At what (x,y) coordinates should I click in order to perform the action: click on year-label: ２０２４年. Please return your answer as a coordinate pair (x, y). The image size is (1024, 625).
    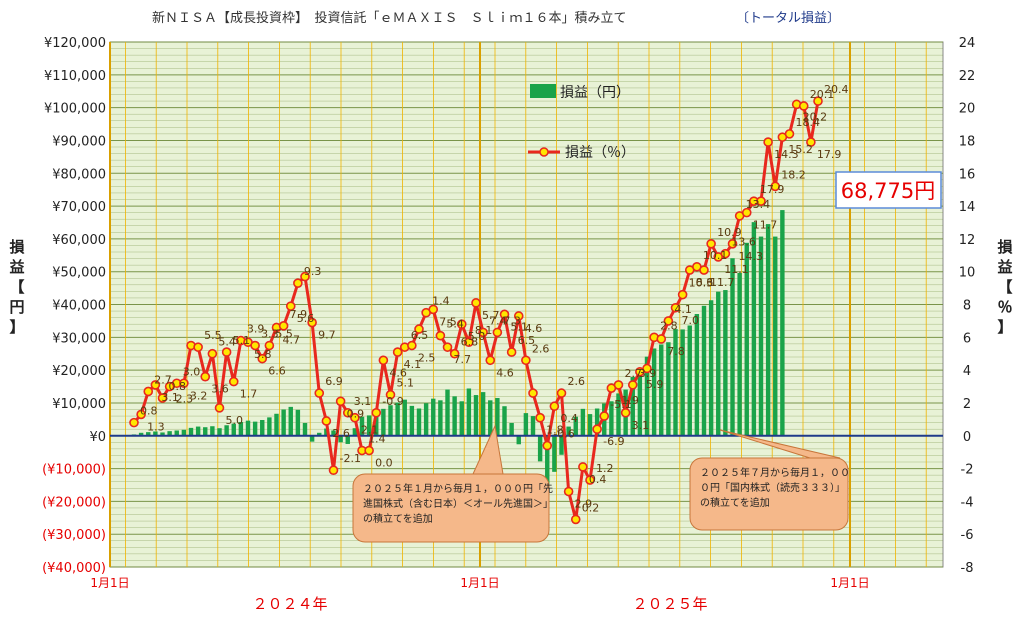
    Looking at the image, I should click on (289, 604).